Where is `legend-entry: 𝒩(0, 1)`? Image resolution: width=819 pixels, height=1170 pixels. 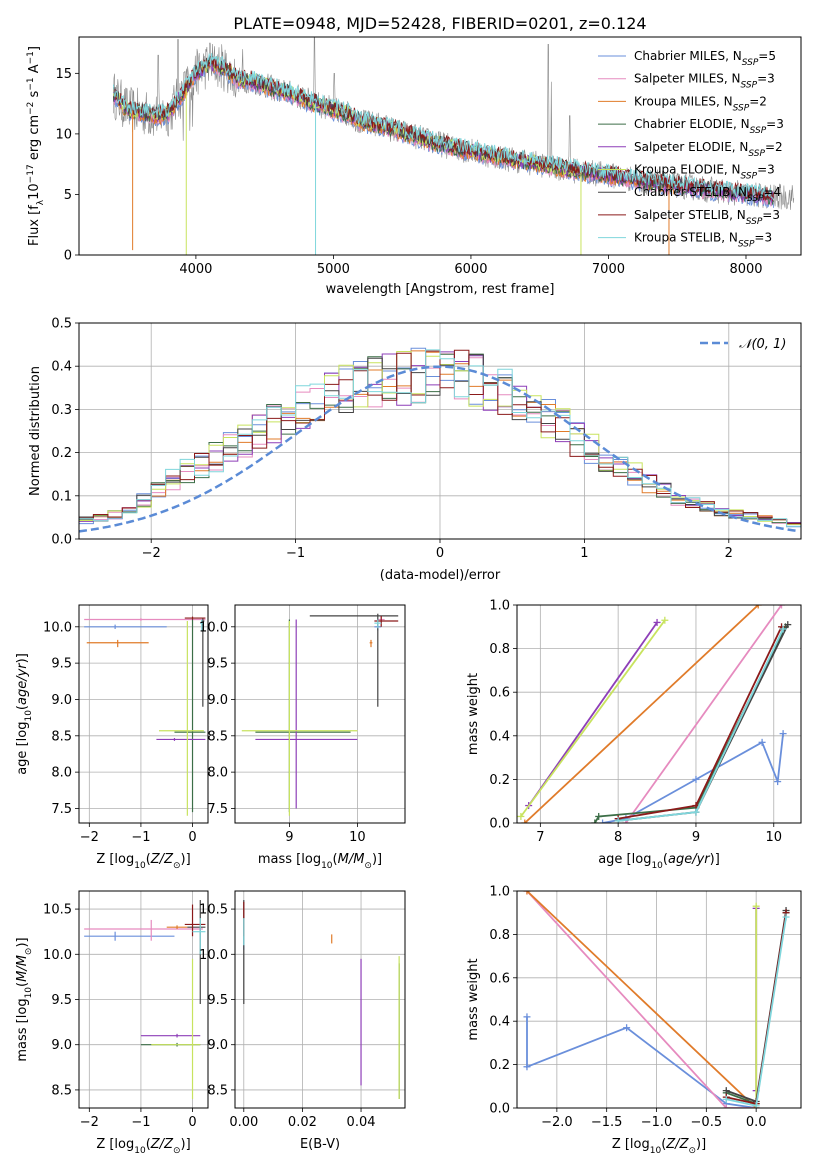 legend-entry: 𝒩(0, 1) is located at coordinates (762, 344).